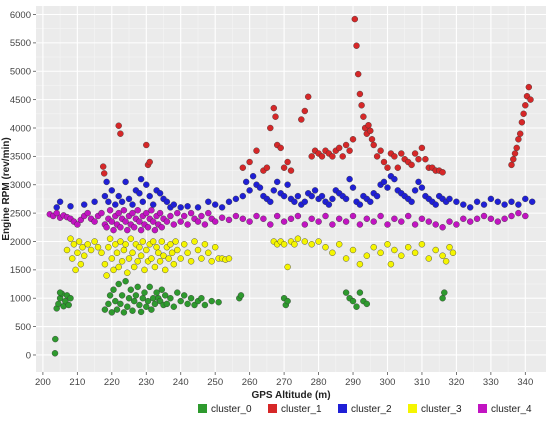 This screenshot has height=428, width=550. I want to click on x-tick-label: 270, so click(284, 382).